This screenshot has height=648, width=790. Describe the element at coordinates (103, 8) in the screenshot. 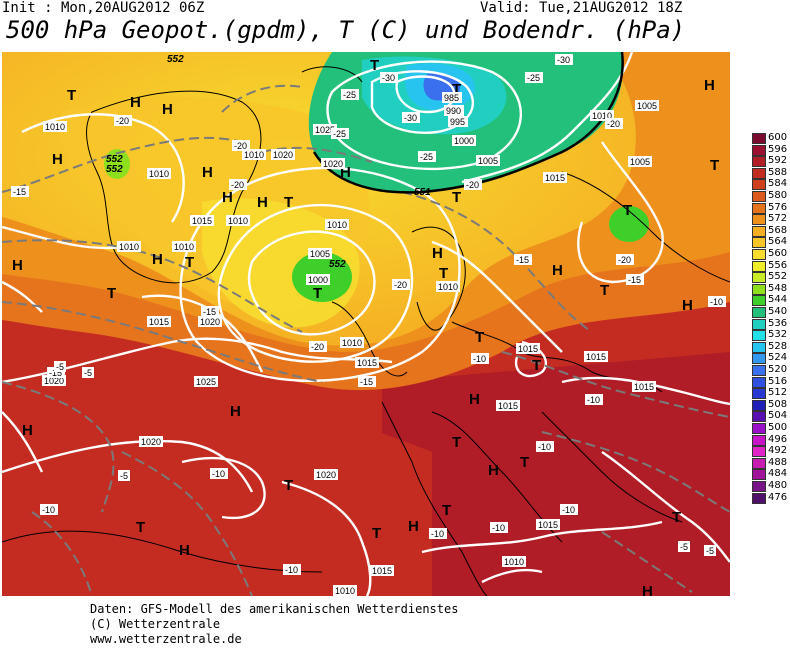

I see `init-time: Init : Mon,20AUG2012 06Z` at that location.